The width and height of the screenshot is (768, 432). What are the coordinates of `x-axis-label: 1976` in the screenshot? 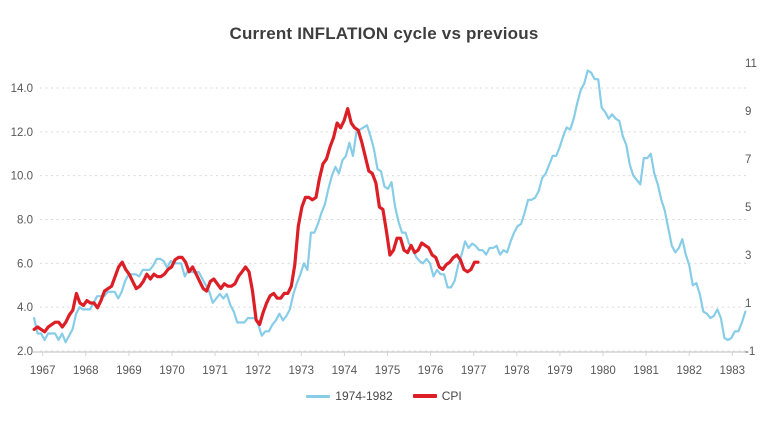 It's located at (431, 371).